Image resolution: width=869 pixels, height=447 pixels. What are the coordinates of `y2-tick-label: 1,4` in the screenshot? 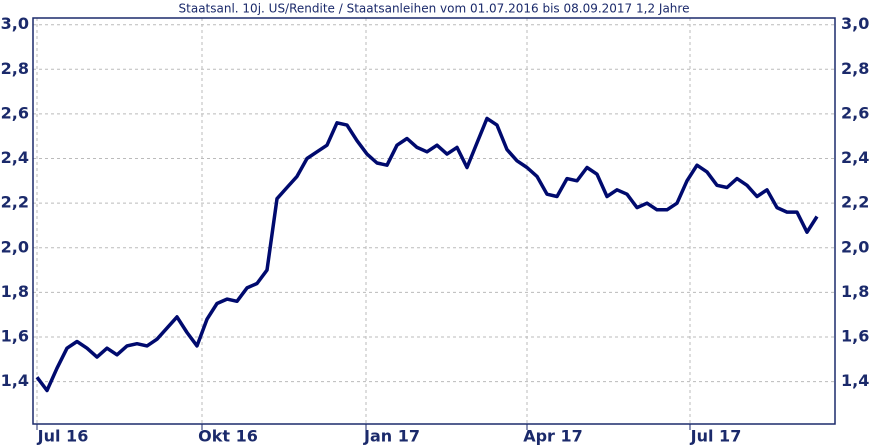 It's located at (855, 380).